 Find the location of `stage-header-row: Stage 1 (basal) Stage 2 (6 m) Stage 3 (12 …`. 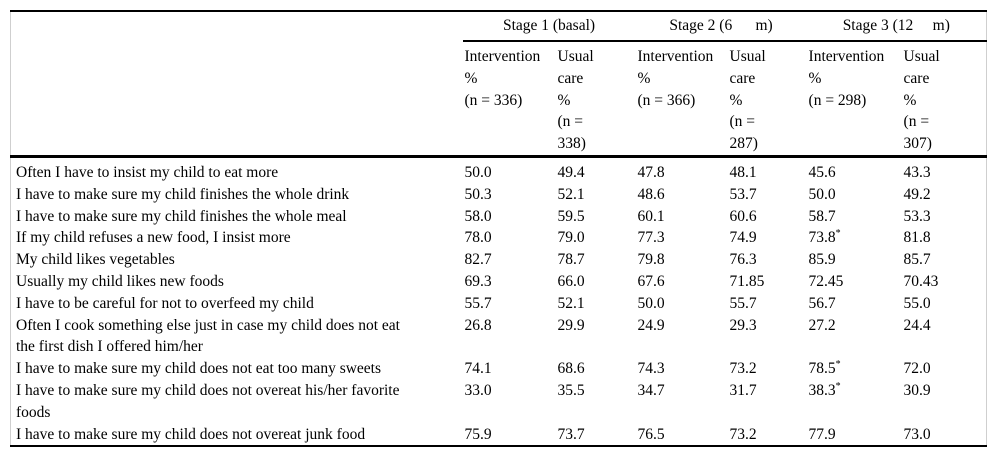

stage-header-row: Stage 1 (basal) Stage 2 (6 m) Stage 3 (12 … is located at coordinates (499, 26).